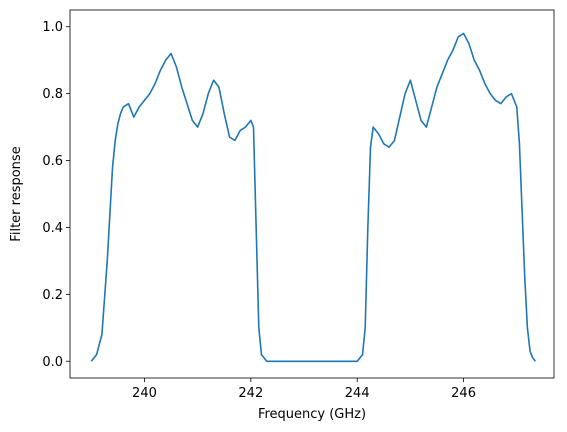  I want to click on x-tick-label: 244, so click(357, 393).